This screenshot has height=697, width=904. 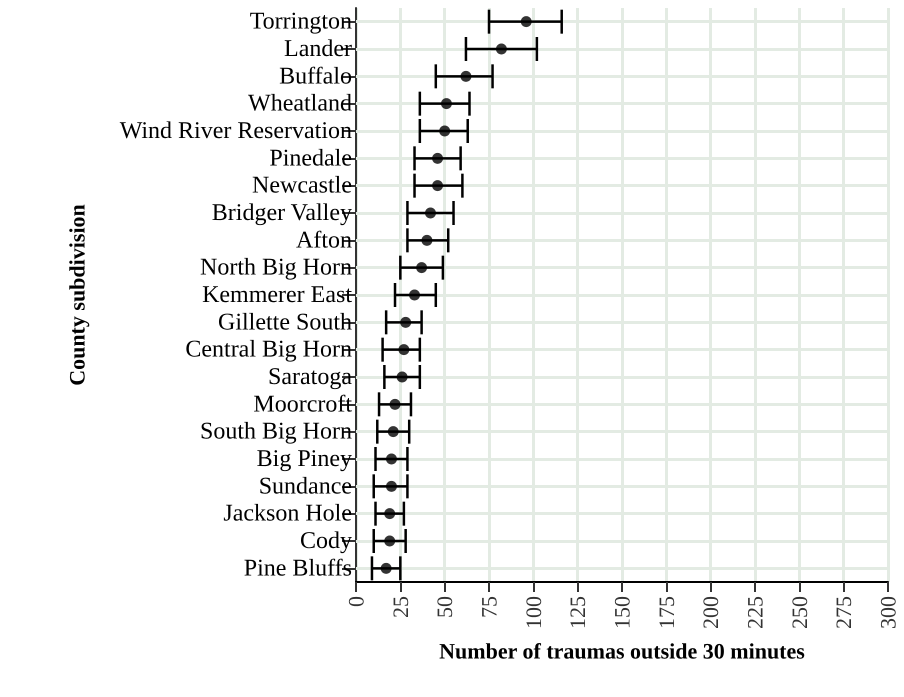 What do you see at coordinates (711, 612) in the screenshot?
I see `x-tick-label: 200` at bounding box center [711, 612].